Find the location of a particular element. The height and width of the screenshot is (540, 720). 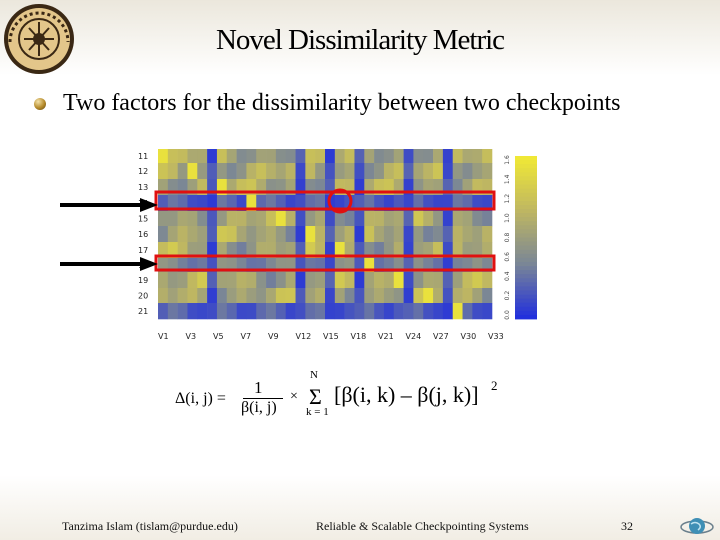

formula-exponent: 2 is located at coordinates (494, 385).